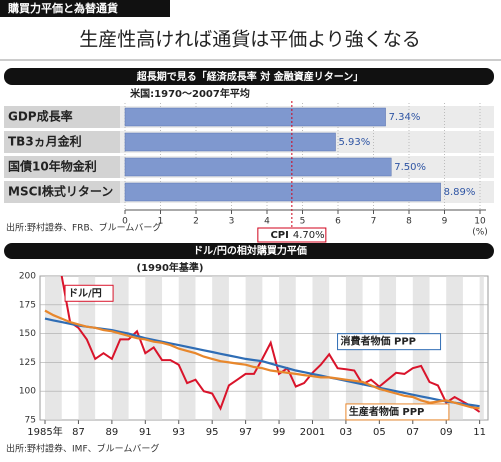 The width and height of the screenshot is (501, 462). I want to click on x-tick-label: 0, so click(125, 222).